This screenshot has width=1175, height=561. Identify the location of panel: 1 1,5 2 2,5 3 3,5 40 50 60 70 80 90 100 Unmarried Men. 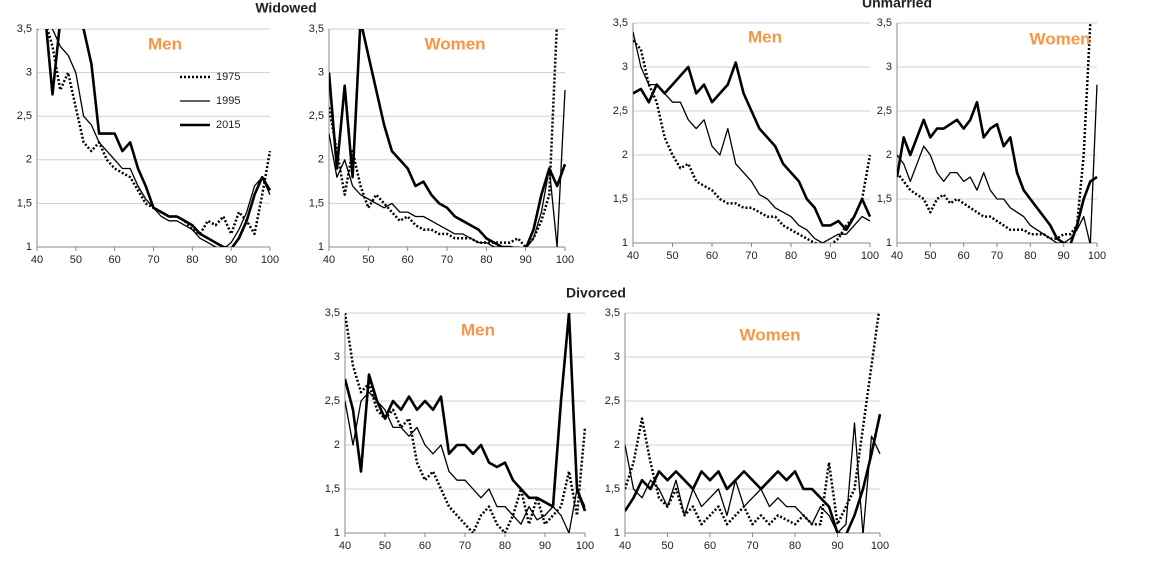
(772, 131).